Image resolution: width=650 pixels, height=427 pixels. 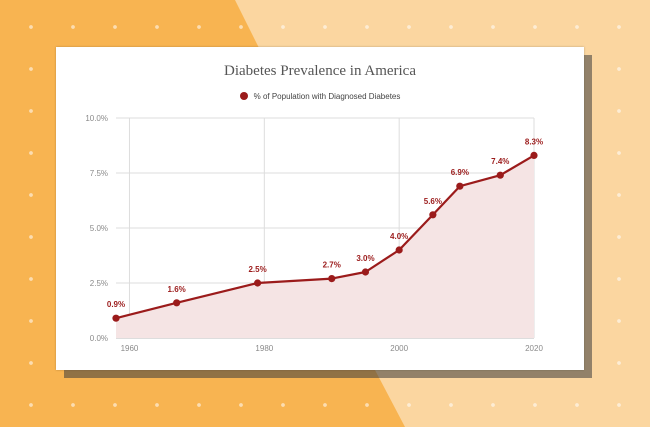 What do you see at coordinates (243, 96) in the screenshot?
I see `legend-swatch` at bounding box center [243, 96].